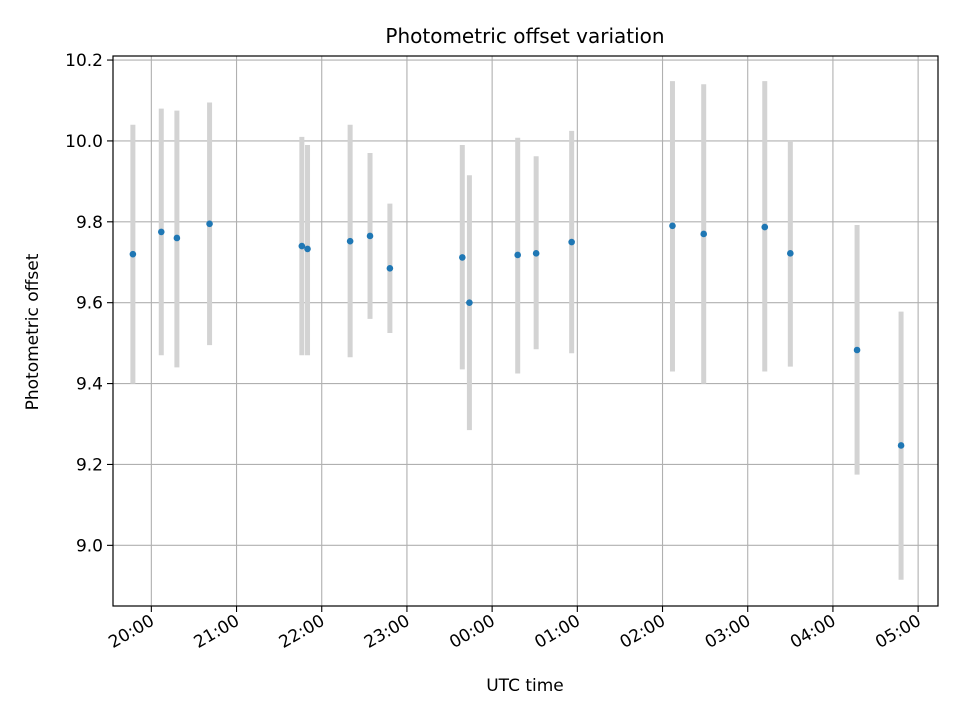 The height and width of the screenshot is (720, 960). Describe the element at coordinates (89, 223) in the screenshot. I see `y-tick-label: 9.8` at that location.